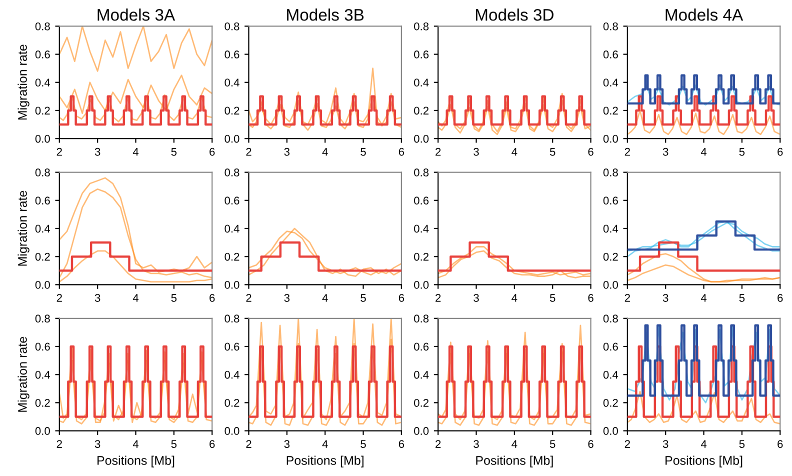  What do you see at coordinates (515, 14) in the screenshot?
I see `chart-title: Models 3D` at bounding box center [515, 14].